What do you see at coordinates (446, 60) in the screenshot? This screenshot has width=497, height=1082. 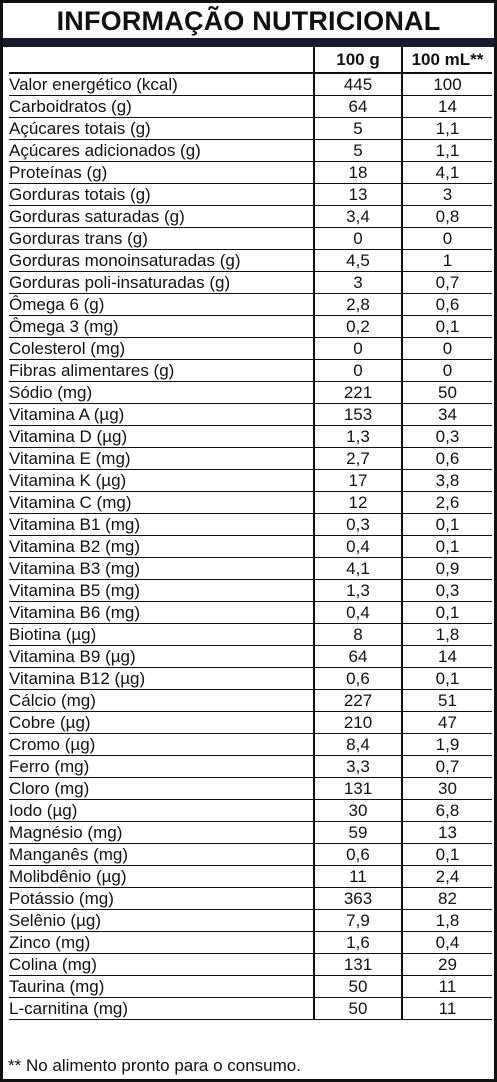 I see `header-per-100ml: 100 mL**` at bounding box center [446, 60].